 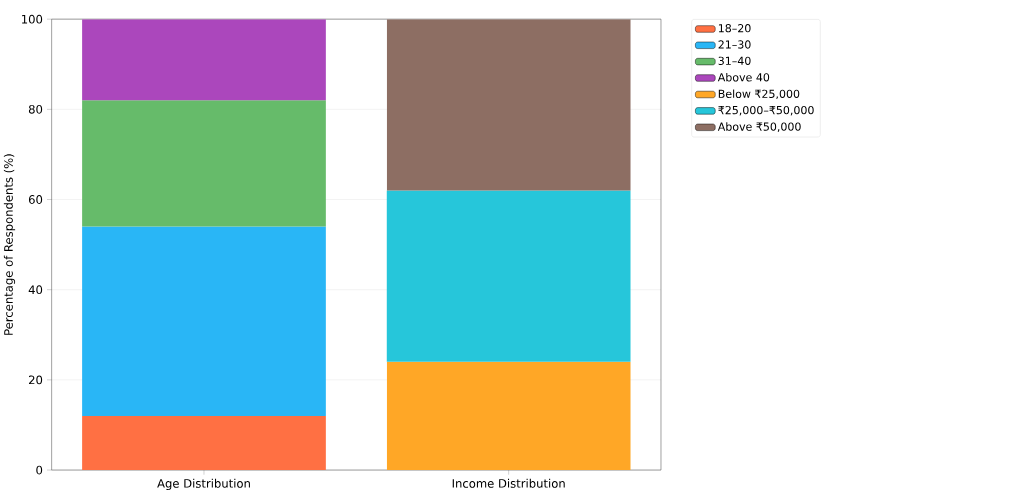 I want to click on legend-label: Above 40, so click(x=743, y=77).